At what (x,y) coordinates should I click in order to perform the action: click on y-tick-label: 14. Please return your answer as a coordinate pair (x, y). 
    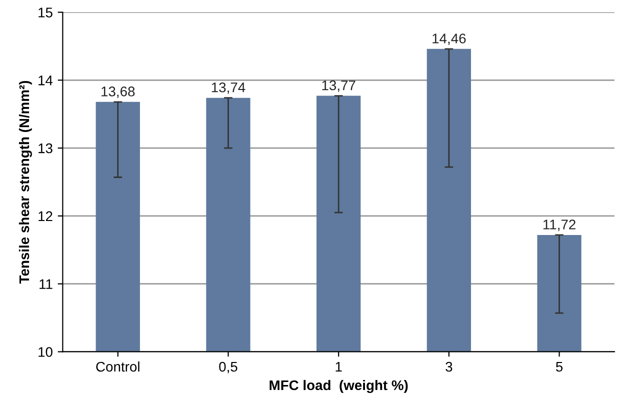
    Looking at the image, I should click on (45, 81).